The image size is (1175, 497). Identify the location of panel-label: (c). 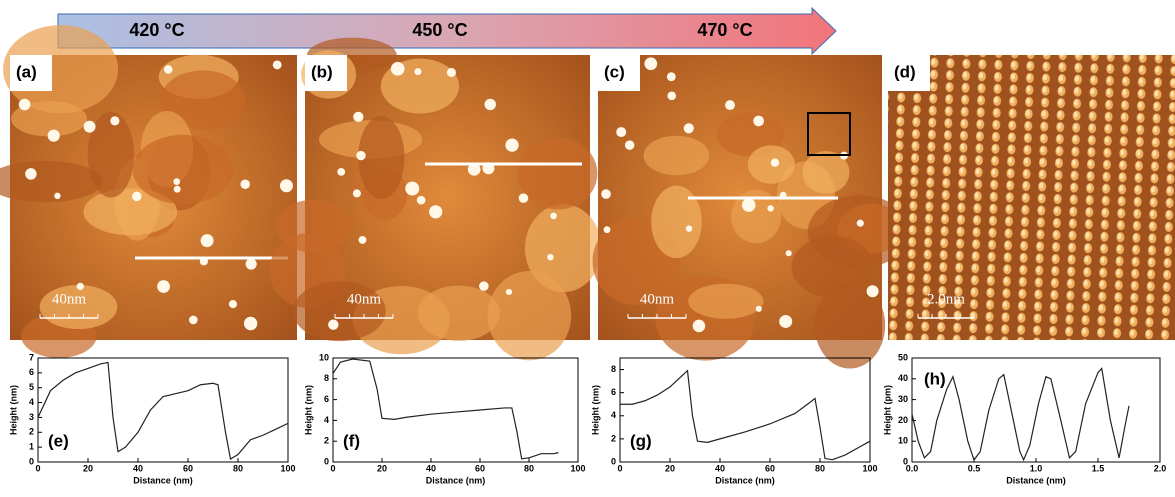
(614, 71).